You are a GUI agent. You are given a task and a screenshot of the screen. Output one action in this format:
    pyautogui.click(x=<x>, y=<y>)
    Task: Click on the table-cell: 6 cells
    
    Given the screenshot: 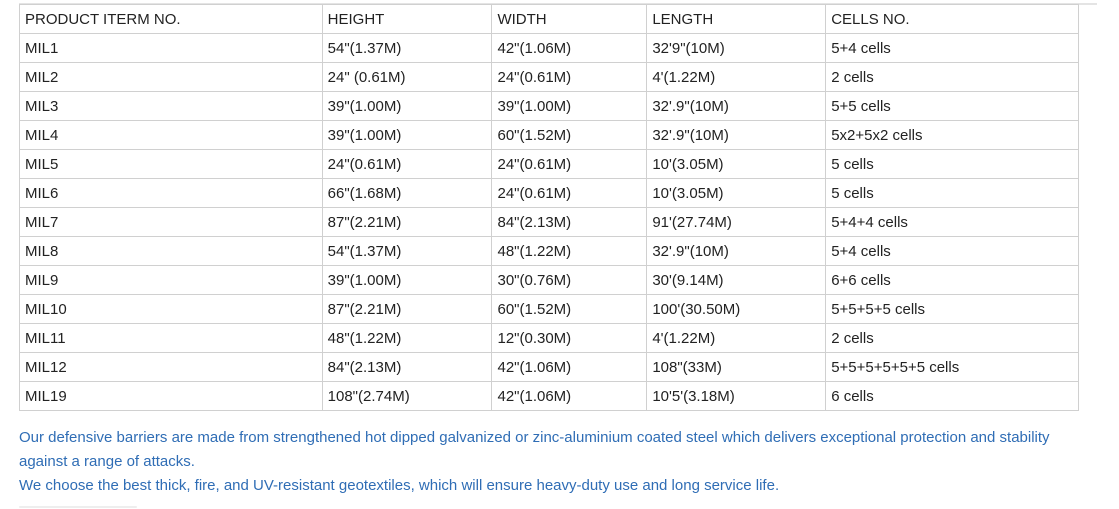 What is the action you would take?
    pyautogui.click(x=952, y=396)
    